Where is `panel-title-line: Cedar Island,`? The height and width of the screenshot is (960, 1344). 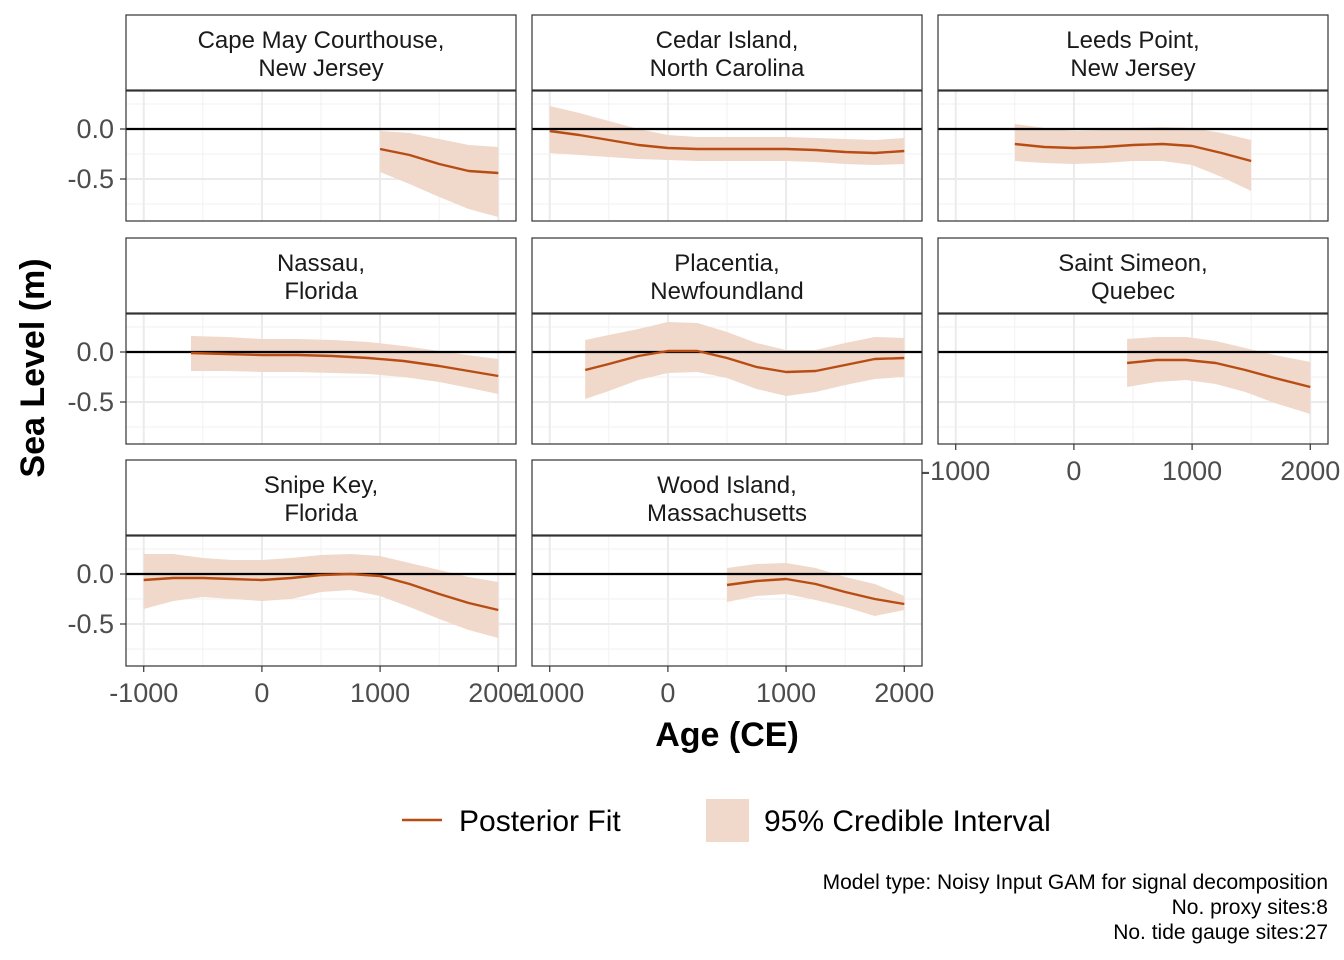
panel-title-line: Cedar Island, is located at coordinates (727, 40).